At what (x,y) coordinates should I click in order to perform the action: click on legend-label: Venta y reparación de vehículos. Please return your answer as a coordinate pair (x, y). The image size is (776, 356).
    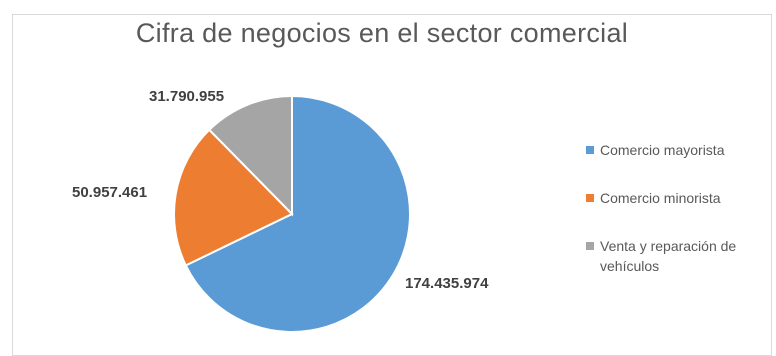
    Looking at the image, I should click on (668, 256).